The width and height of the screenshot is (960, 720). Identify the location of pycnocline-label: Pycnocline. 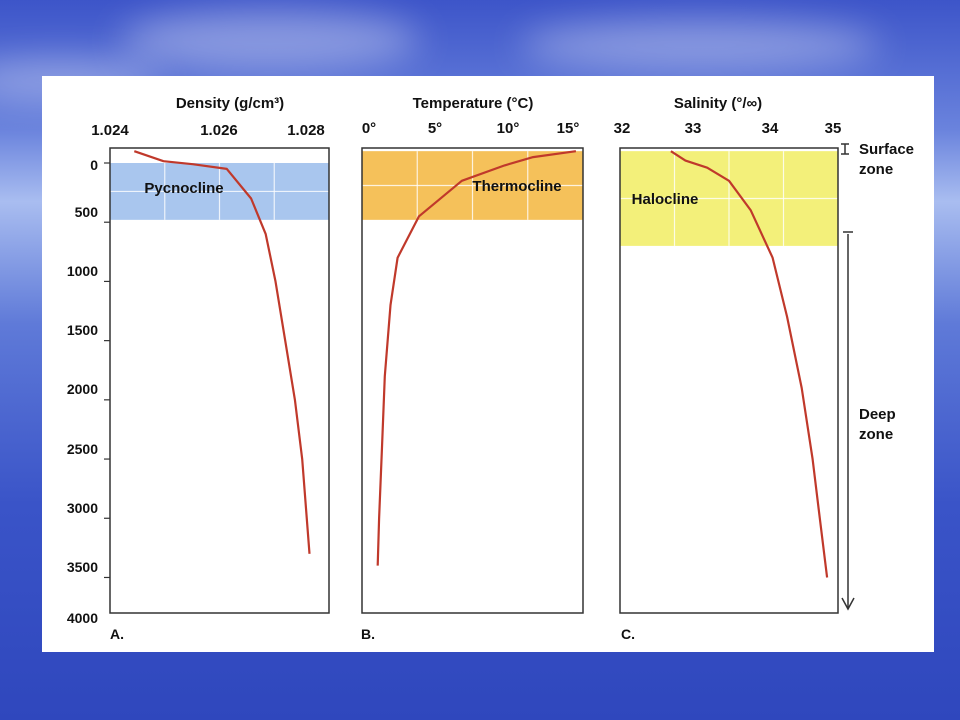
(183, 188).